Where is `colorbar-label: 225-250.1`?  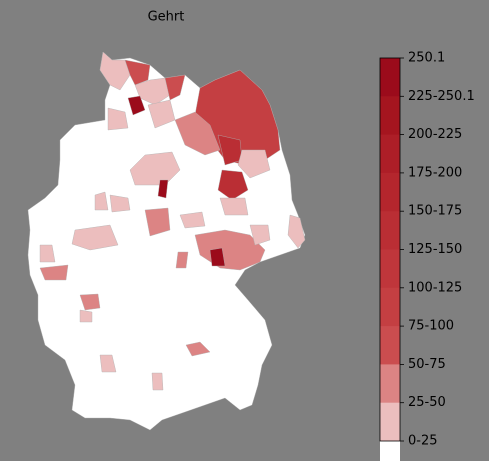
colorbar-label: 225-250.1 is located at coordinates (441, 96).